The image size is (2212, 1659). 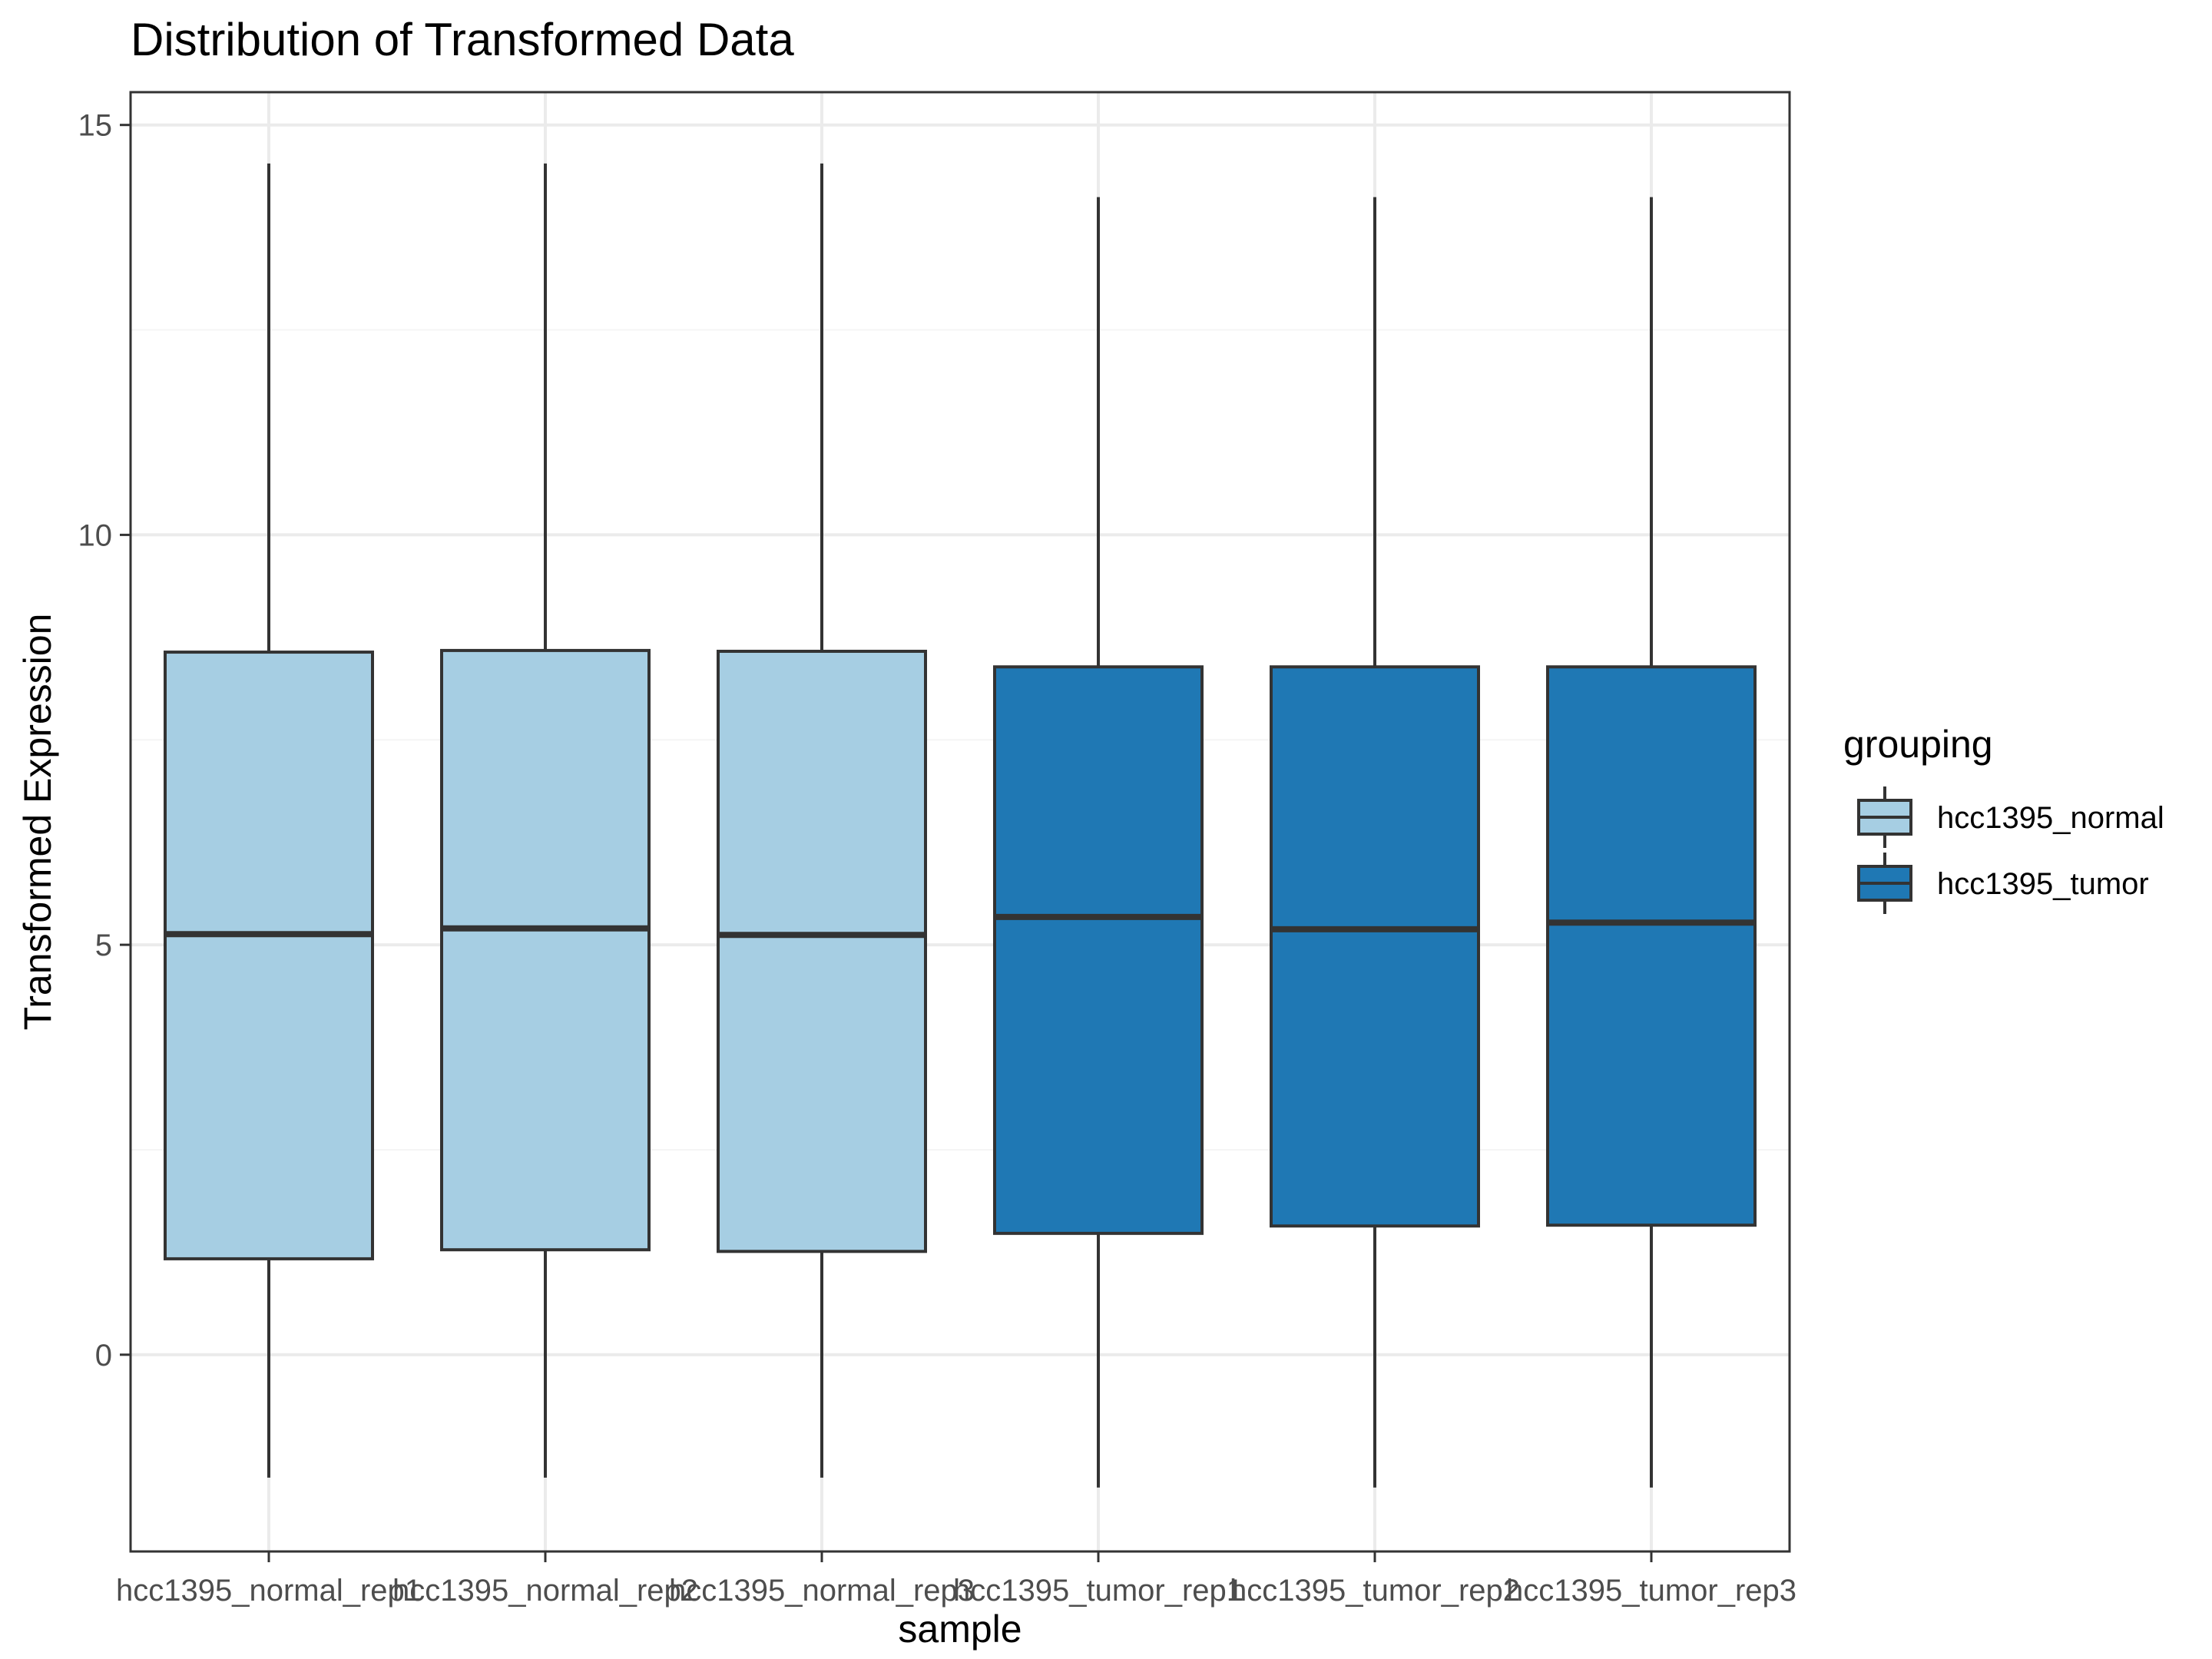 I want to click on x-tick-label: hcc1395_tumor_rep1, so click(x=1098, y=1591).